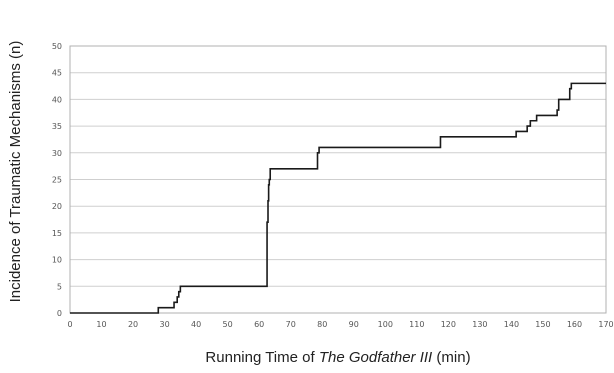 The height and width of the screenshot is (373, 614). What do you see at coordinates (59, 286) in the screenshot?
I see `y-tick-label: 5` at bounding box center [59, 286].